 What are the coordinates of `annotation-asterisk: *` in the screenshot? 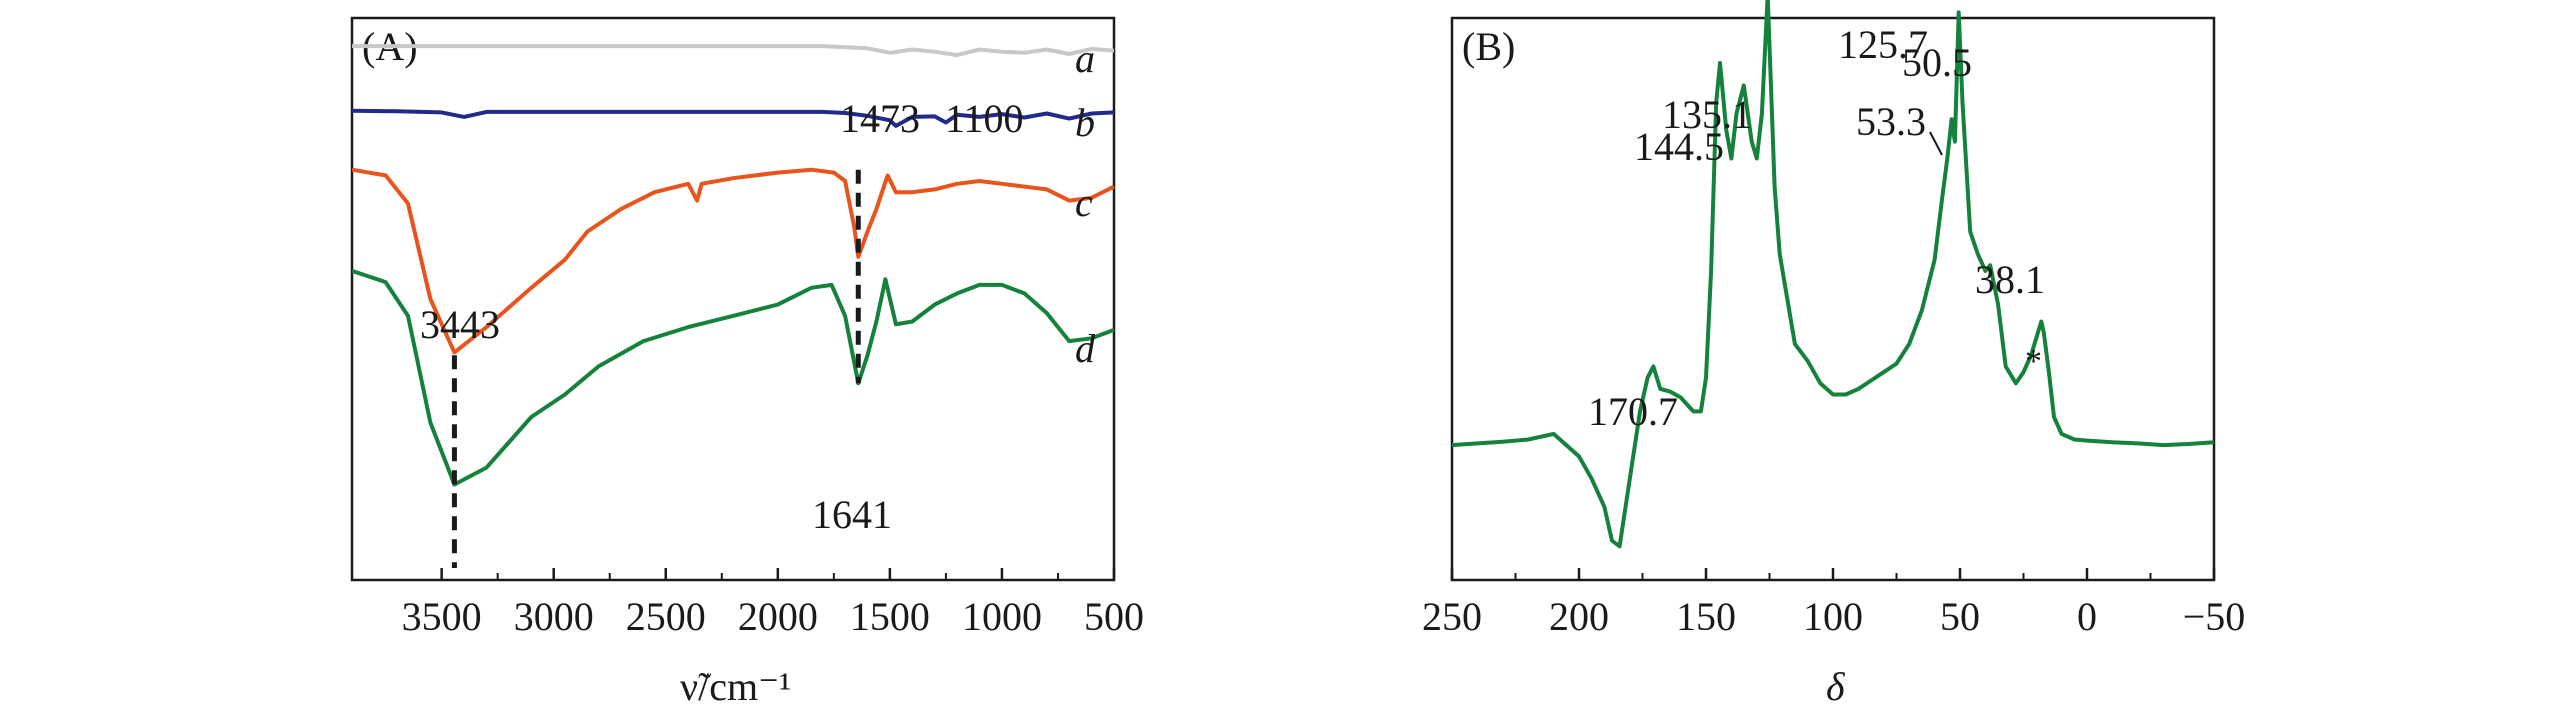 It's located at (2033, 361).